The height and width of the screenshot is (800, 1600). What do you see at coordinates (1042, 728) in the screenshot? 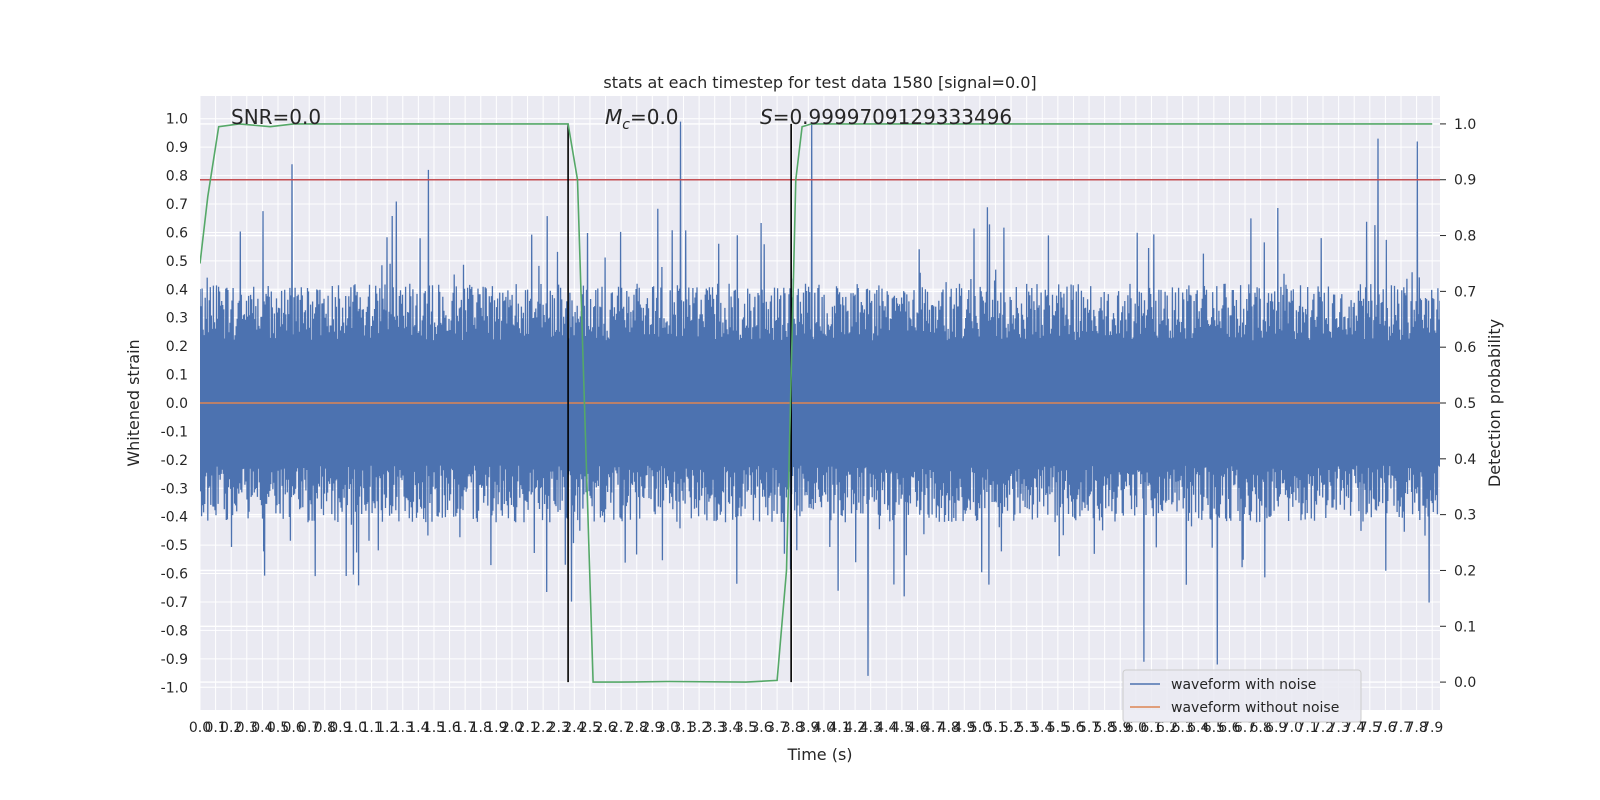
I see `x-tick-label: 5.4` at bounding box center [1042, 728].